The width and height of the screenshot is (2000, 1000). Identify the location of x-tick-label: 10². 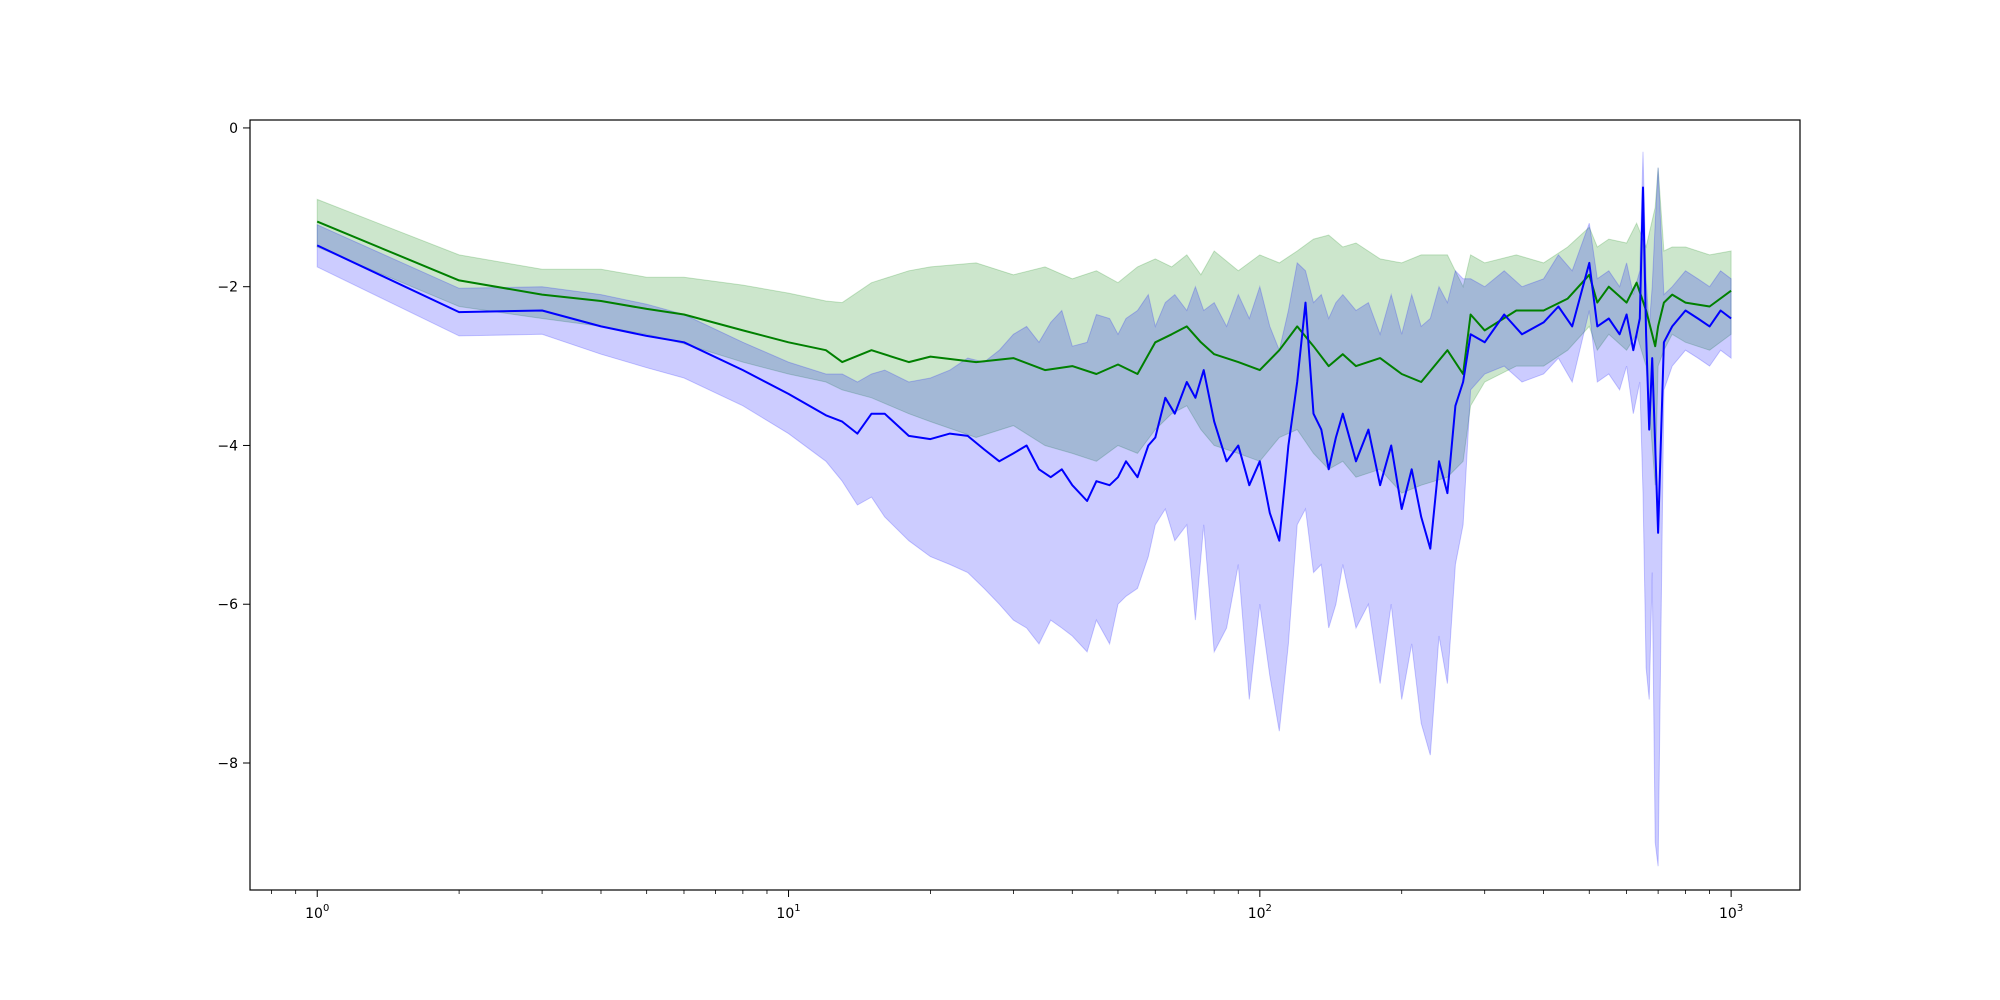
(1260, 912).